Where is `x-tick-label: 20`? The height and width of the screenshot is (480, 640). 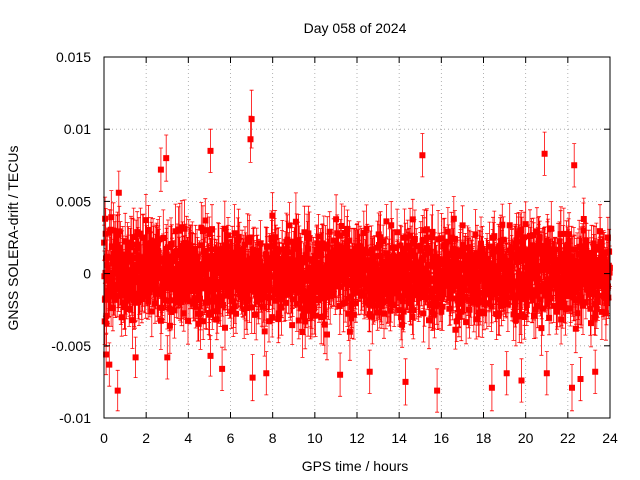 x-tick-label: 20 is located at coordinates (526, 438).